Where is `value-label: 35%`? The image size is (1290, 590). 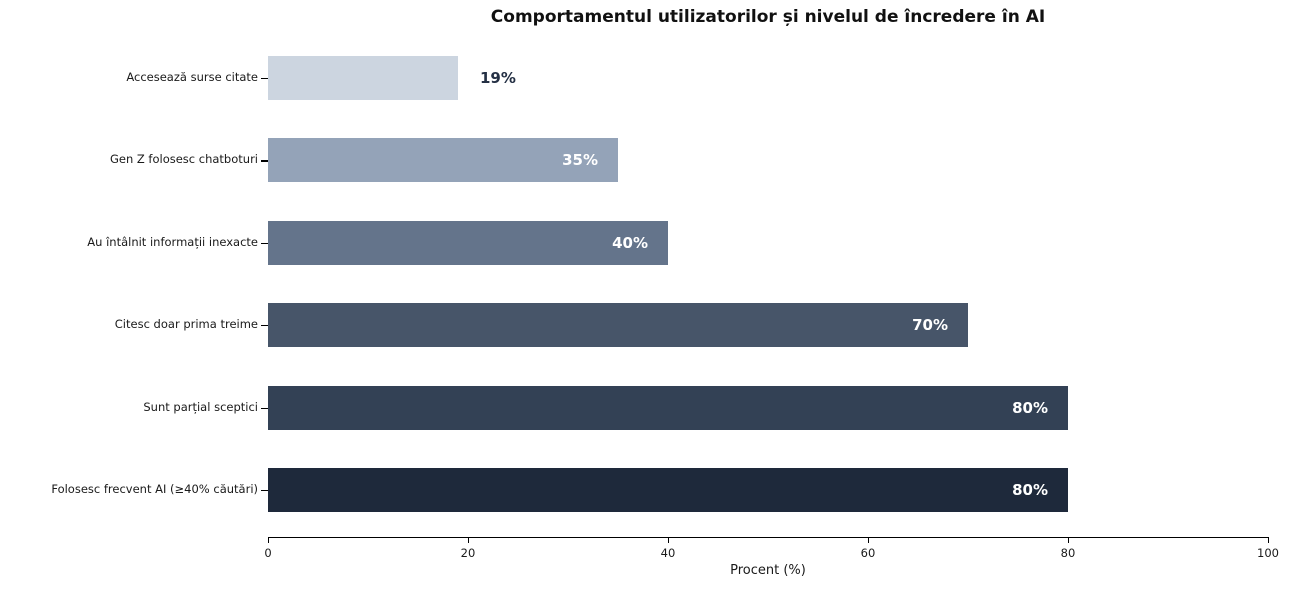 value-label: 35% is located at coordinates (580, 160).